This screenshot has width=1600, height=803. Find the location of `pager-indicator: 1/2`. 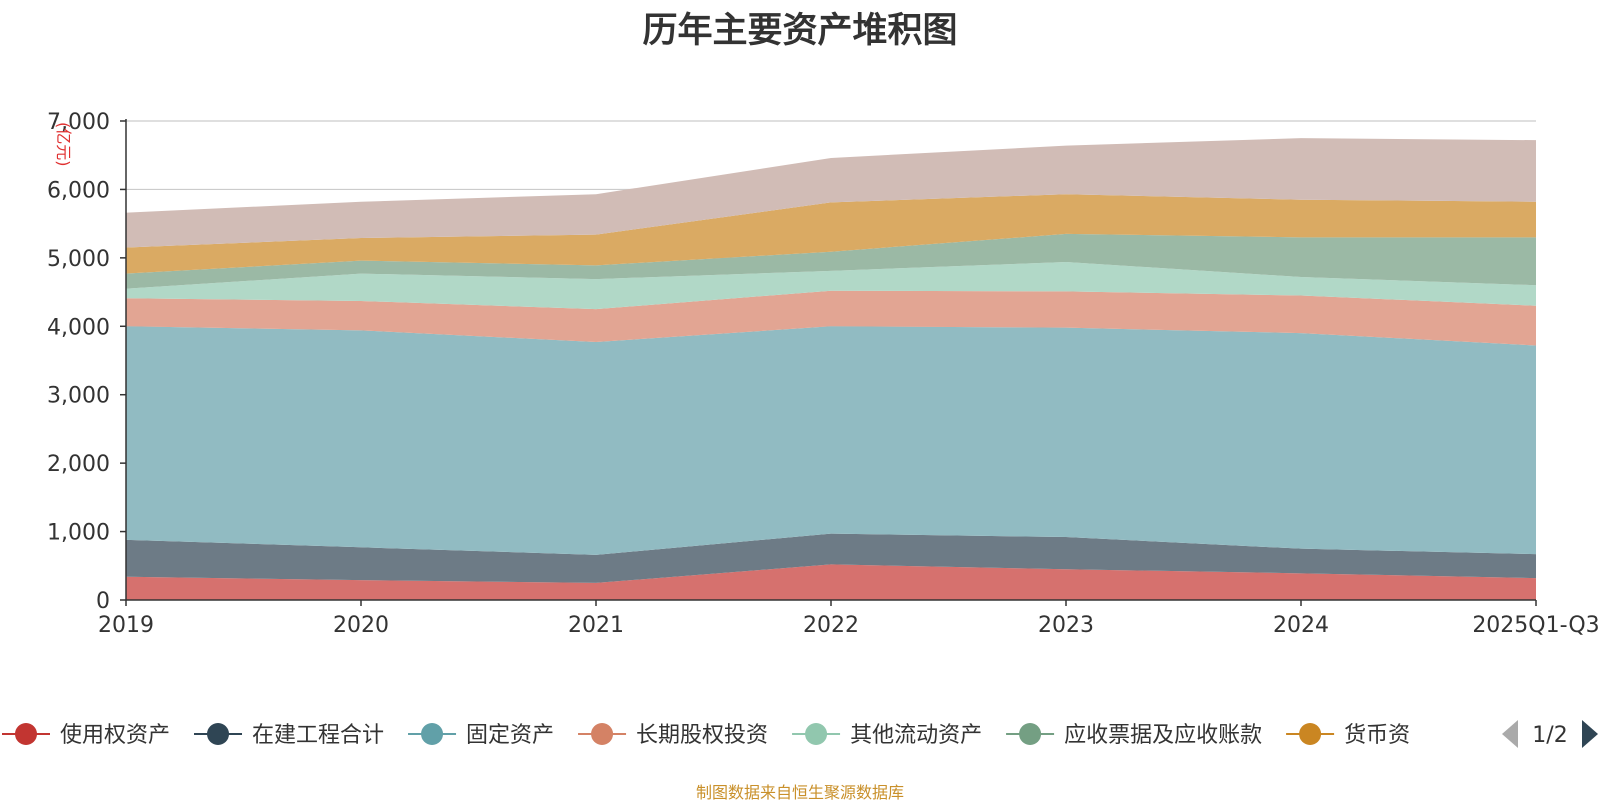

pager-indicator: 1/2 is located at coordinates (1549, 735).